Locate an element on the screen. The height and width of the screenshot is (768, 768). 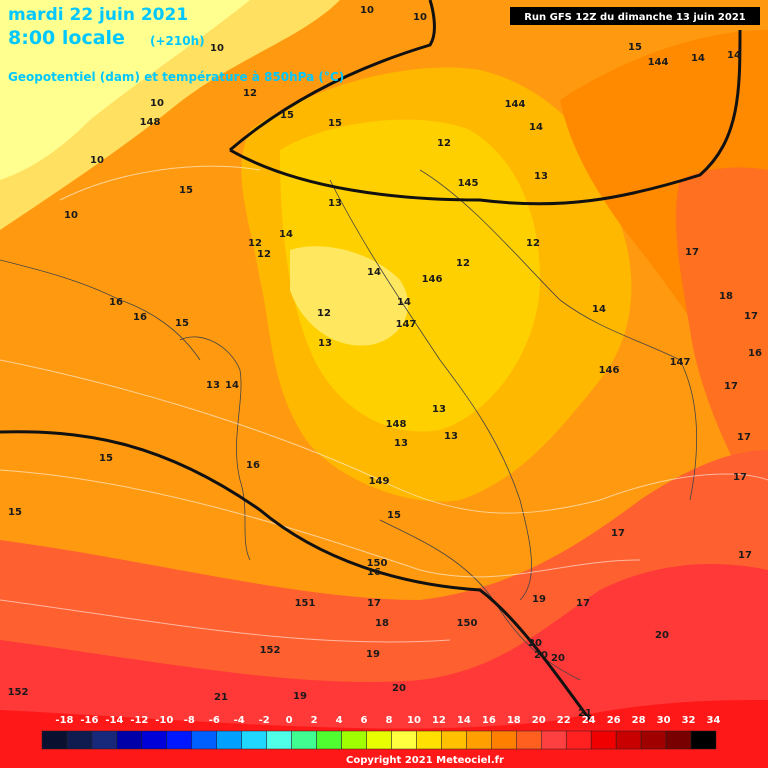
legend-label: -18 is located at coordinates (64, 720).